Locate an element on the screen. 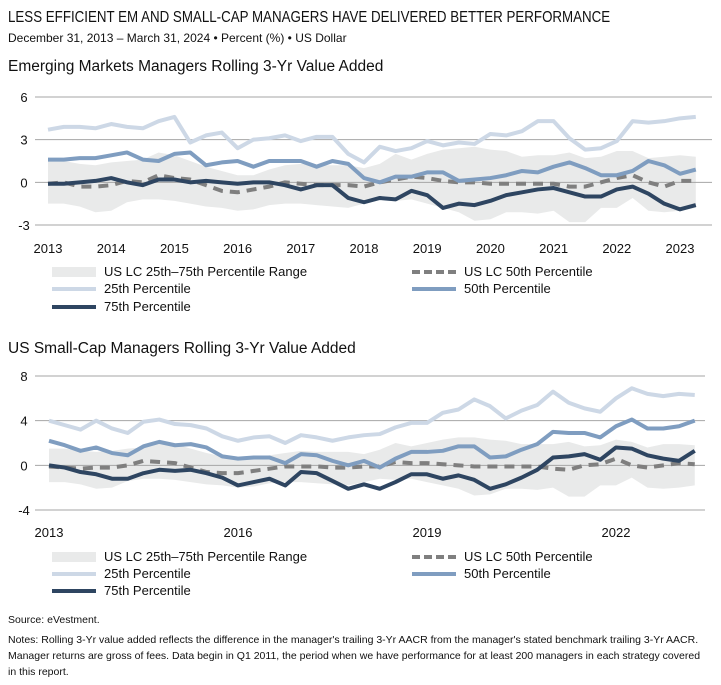 Image resolution: width=721 pixels, height=685 pixels. x-tick-label: 2017 is located at coordinates (300, 248).